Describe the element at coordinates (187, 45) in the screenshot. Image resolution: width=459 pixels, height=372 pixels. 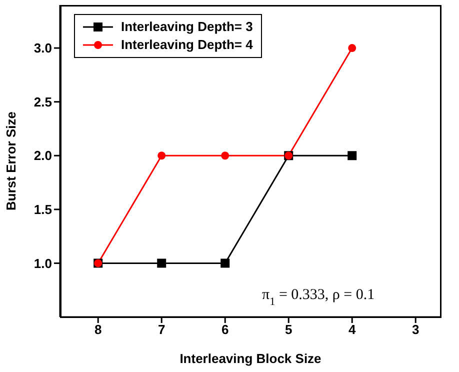
I see `legend-label: Interleaving Depth= 4` at that location.